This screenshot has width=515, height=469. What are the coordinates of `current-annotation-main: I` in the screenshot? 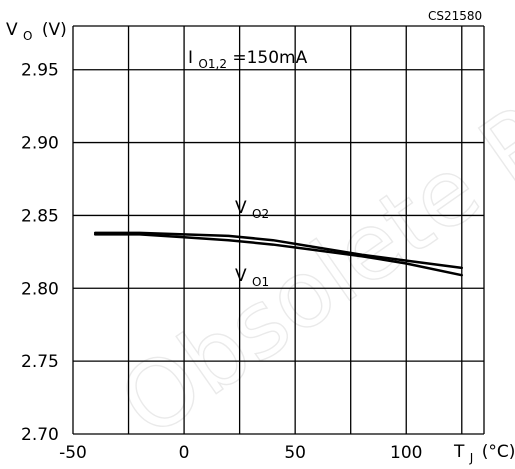 It's located at (190, 58).